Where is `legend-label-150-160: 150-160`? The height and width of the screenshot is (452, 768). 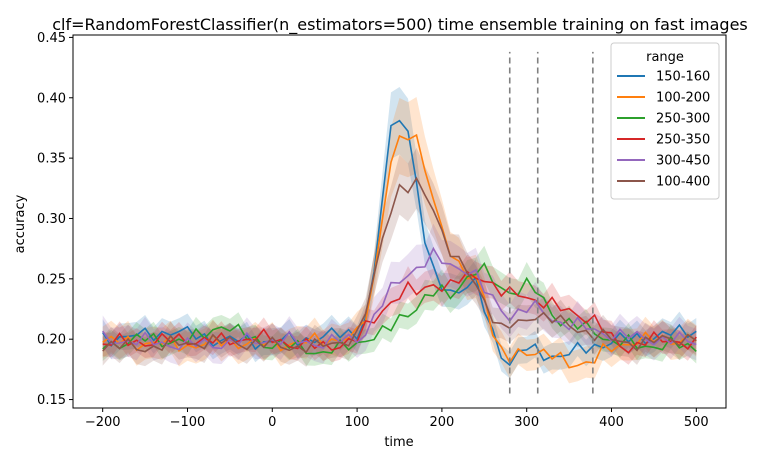
legend-label-150-160: 150-160 is located at coordinates (683, 77).